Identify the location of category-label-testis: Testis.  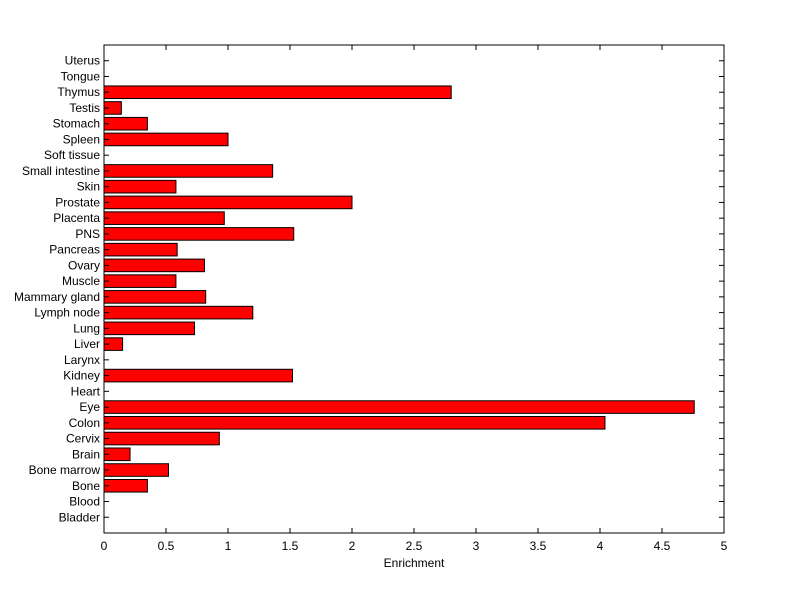
(84, 108).